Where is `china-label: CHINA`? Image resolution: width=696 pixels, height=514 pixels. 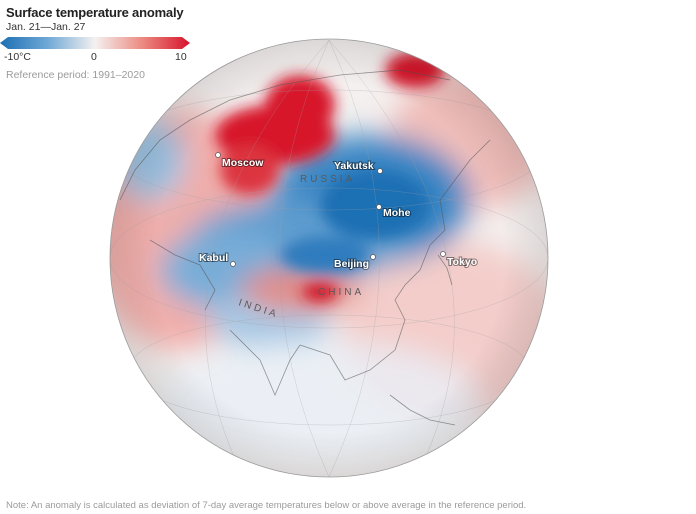 china-label: CHINA is located at coordinates (341, 292).